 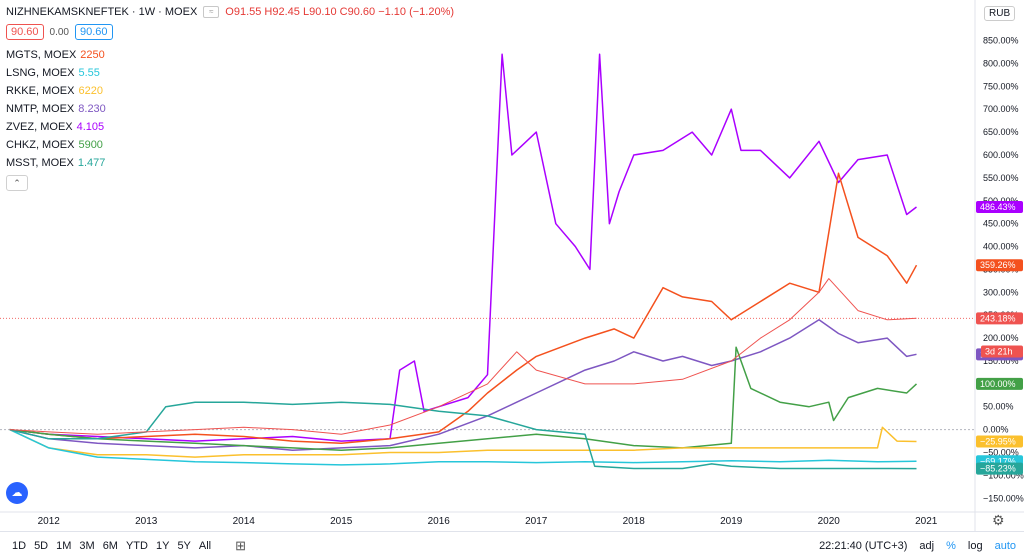 I want to click on timeframe-button: 1D, so click(x=19, y=545).